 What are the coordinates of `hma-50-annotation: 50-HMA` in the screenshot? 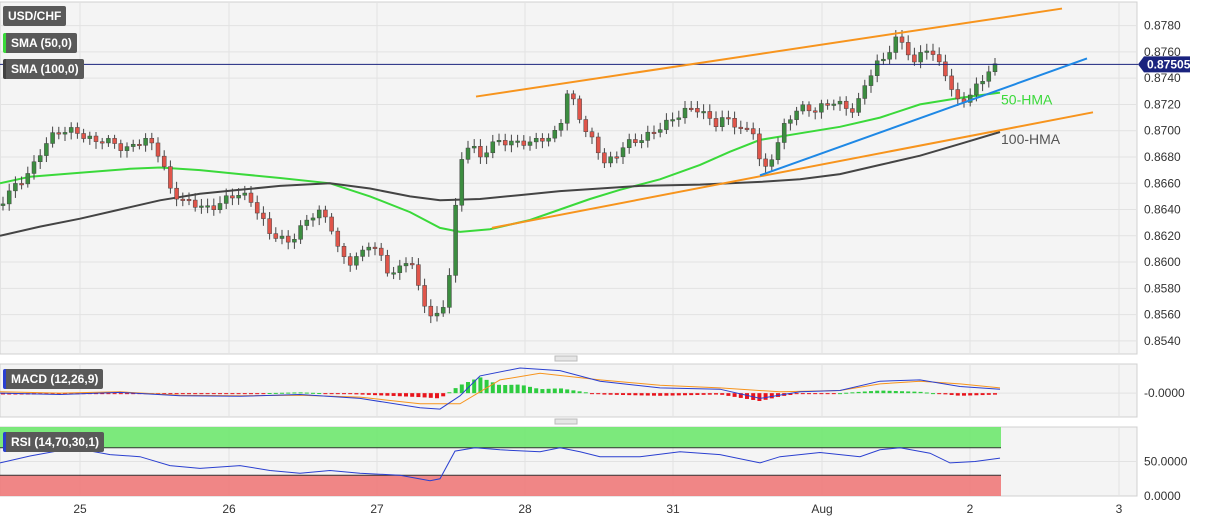 It's located at (1027, 100).